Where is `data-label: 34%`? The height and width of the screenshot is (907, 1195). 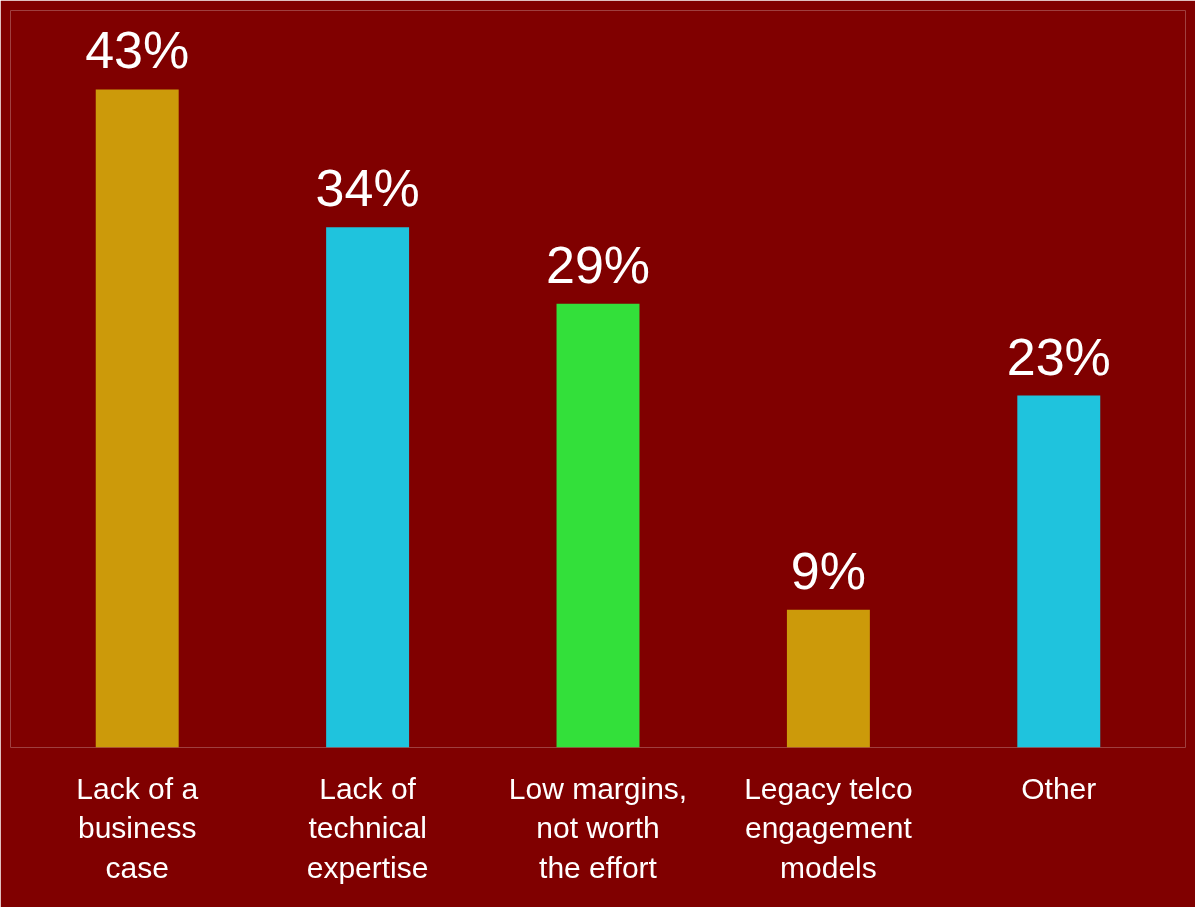
data-label: 34% is located at coordinates (367, 188).